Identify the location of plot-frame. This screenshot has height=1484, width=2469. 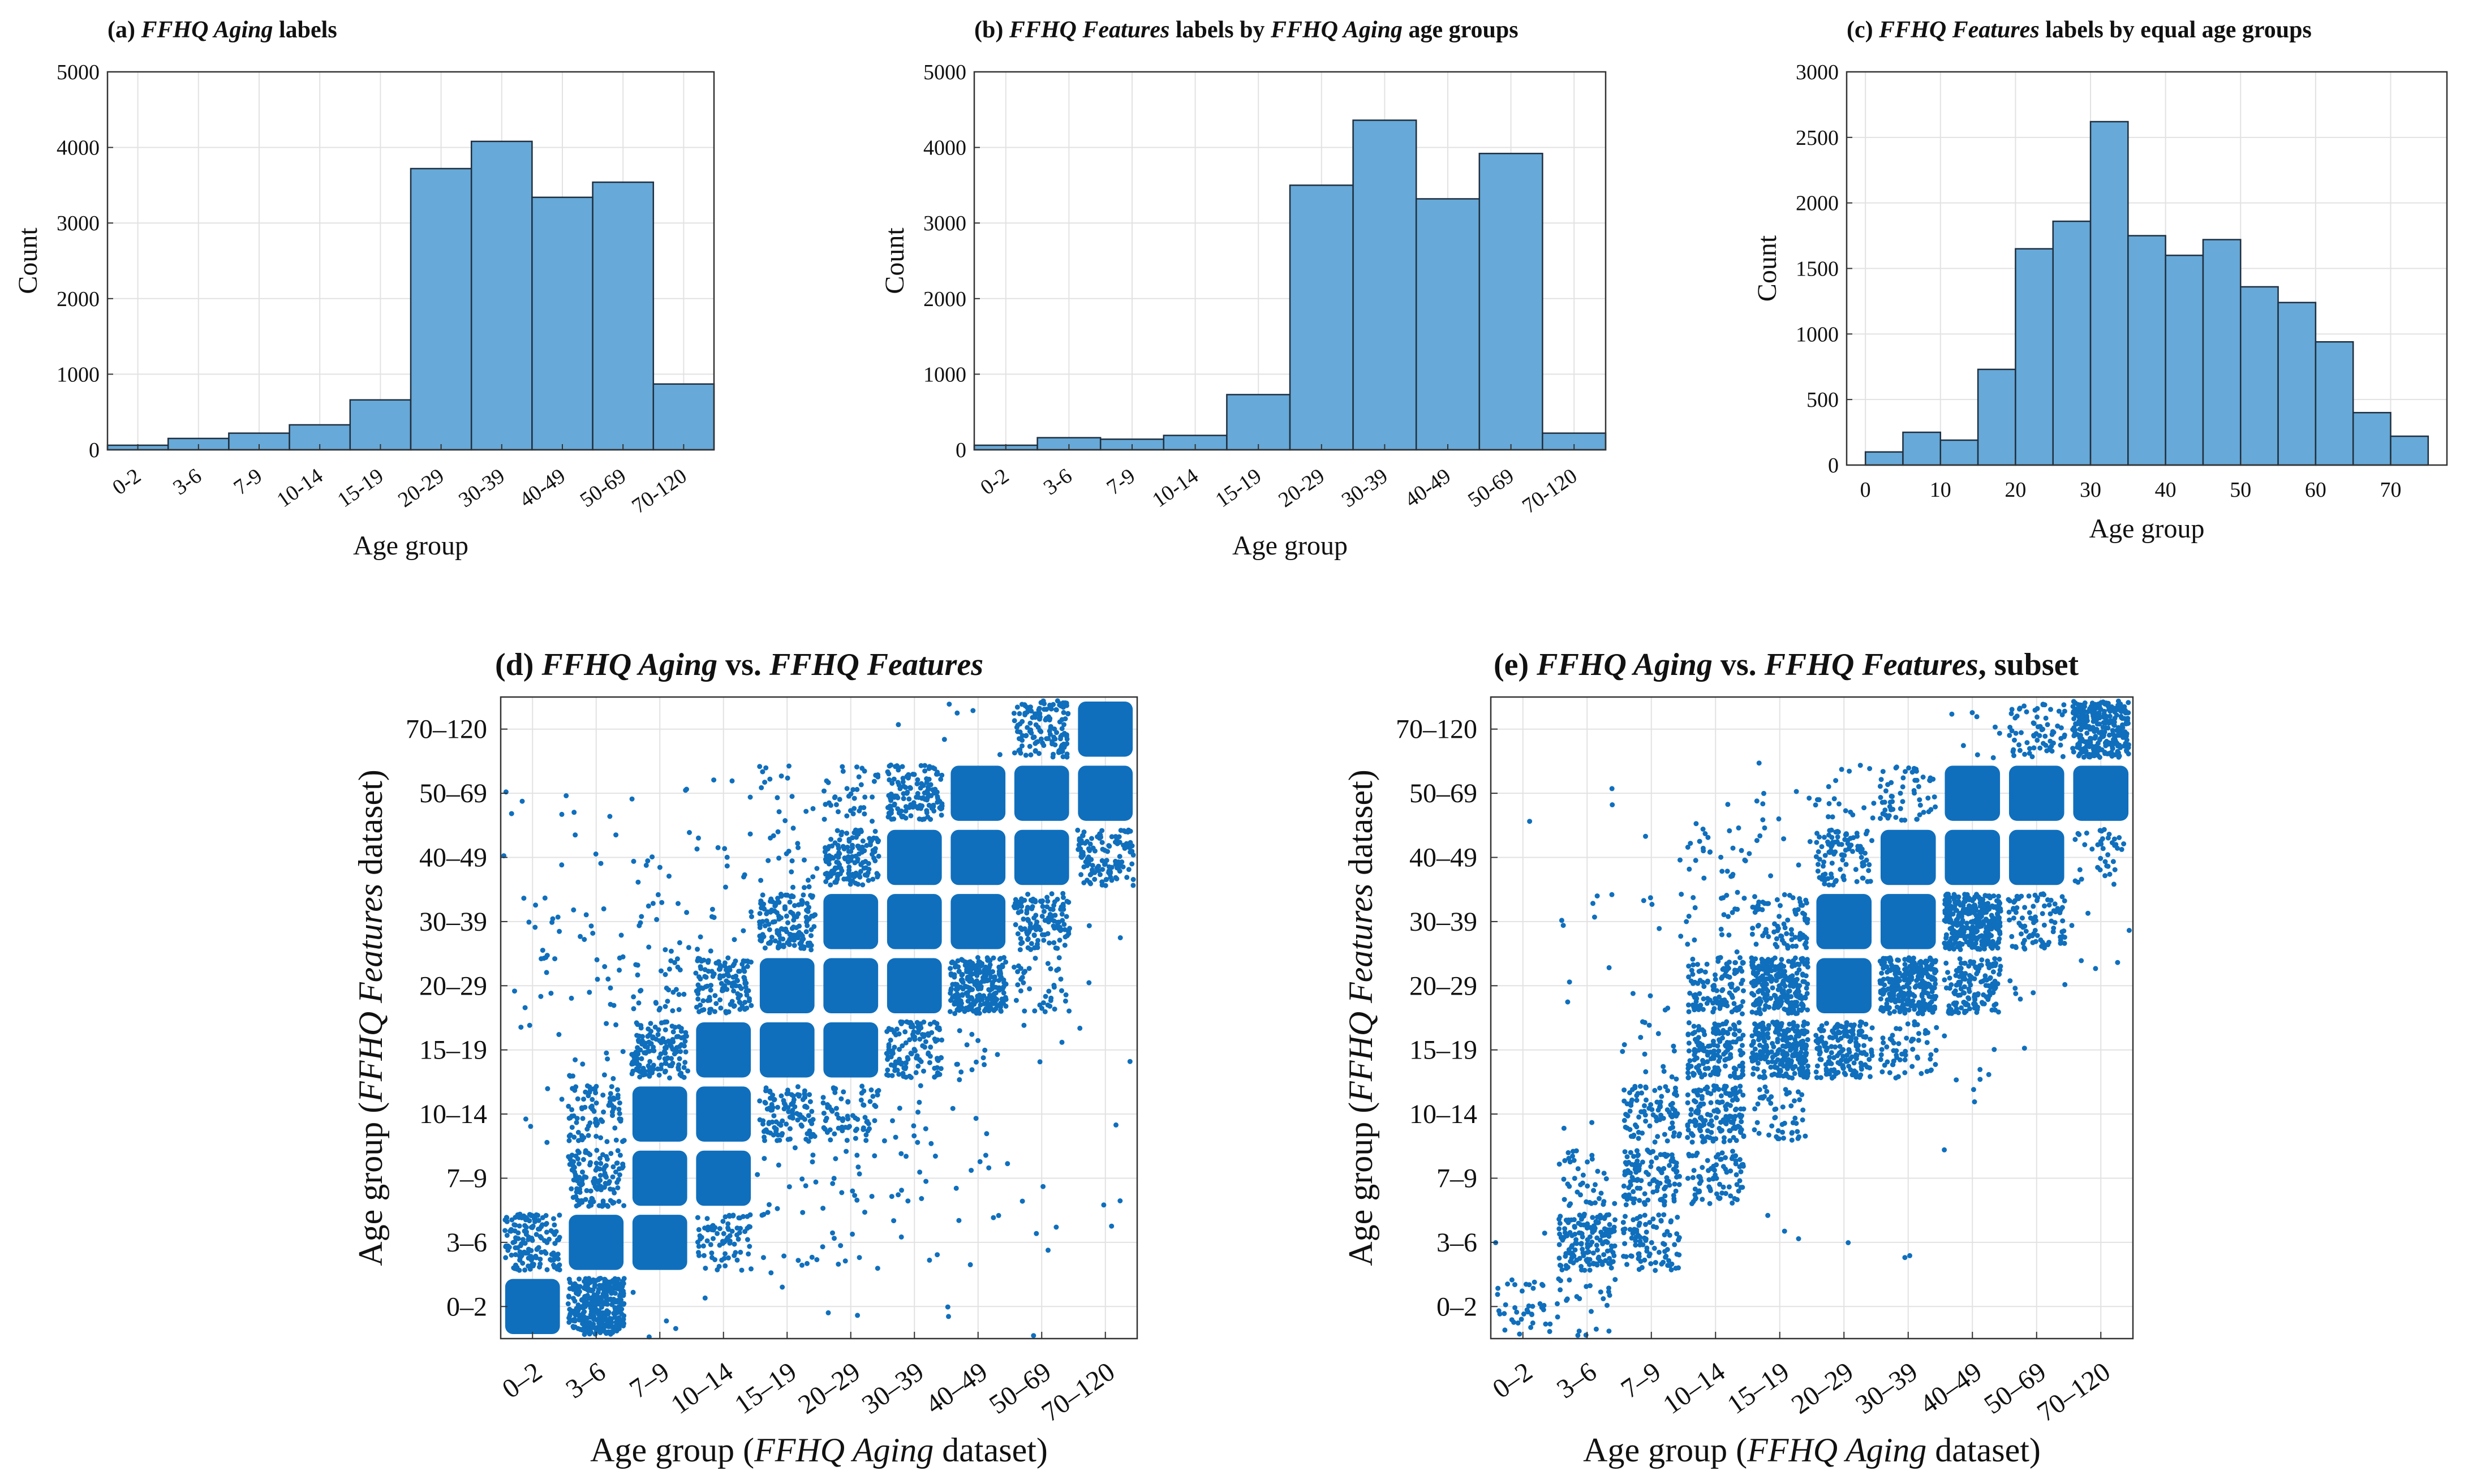
(1290, 261).